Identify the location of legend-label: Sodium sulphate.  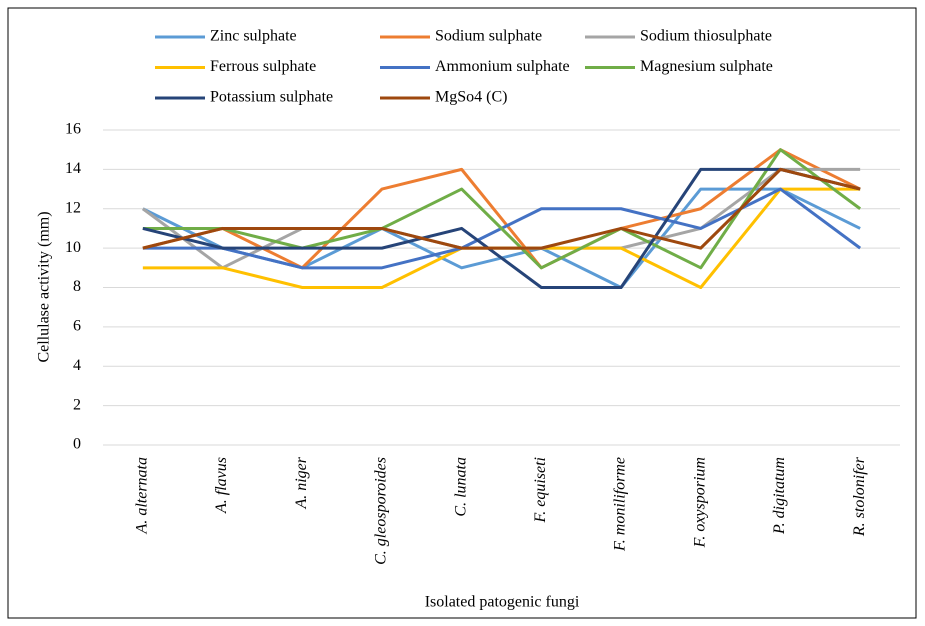
(488, 36).